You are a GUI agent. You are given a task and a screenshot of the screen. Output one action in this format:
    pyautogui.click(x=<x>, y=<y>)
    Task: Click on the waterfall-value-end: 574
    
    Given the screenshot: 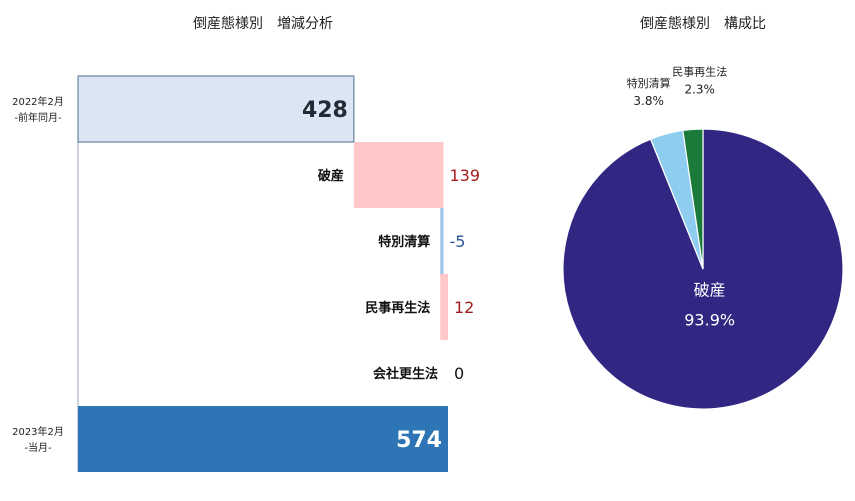 What is the action you would take?
    pyautogui.click(x=419, y=440)
    